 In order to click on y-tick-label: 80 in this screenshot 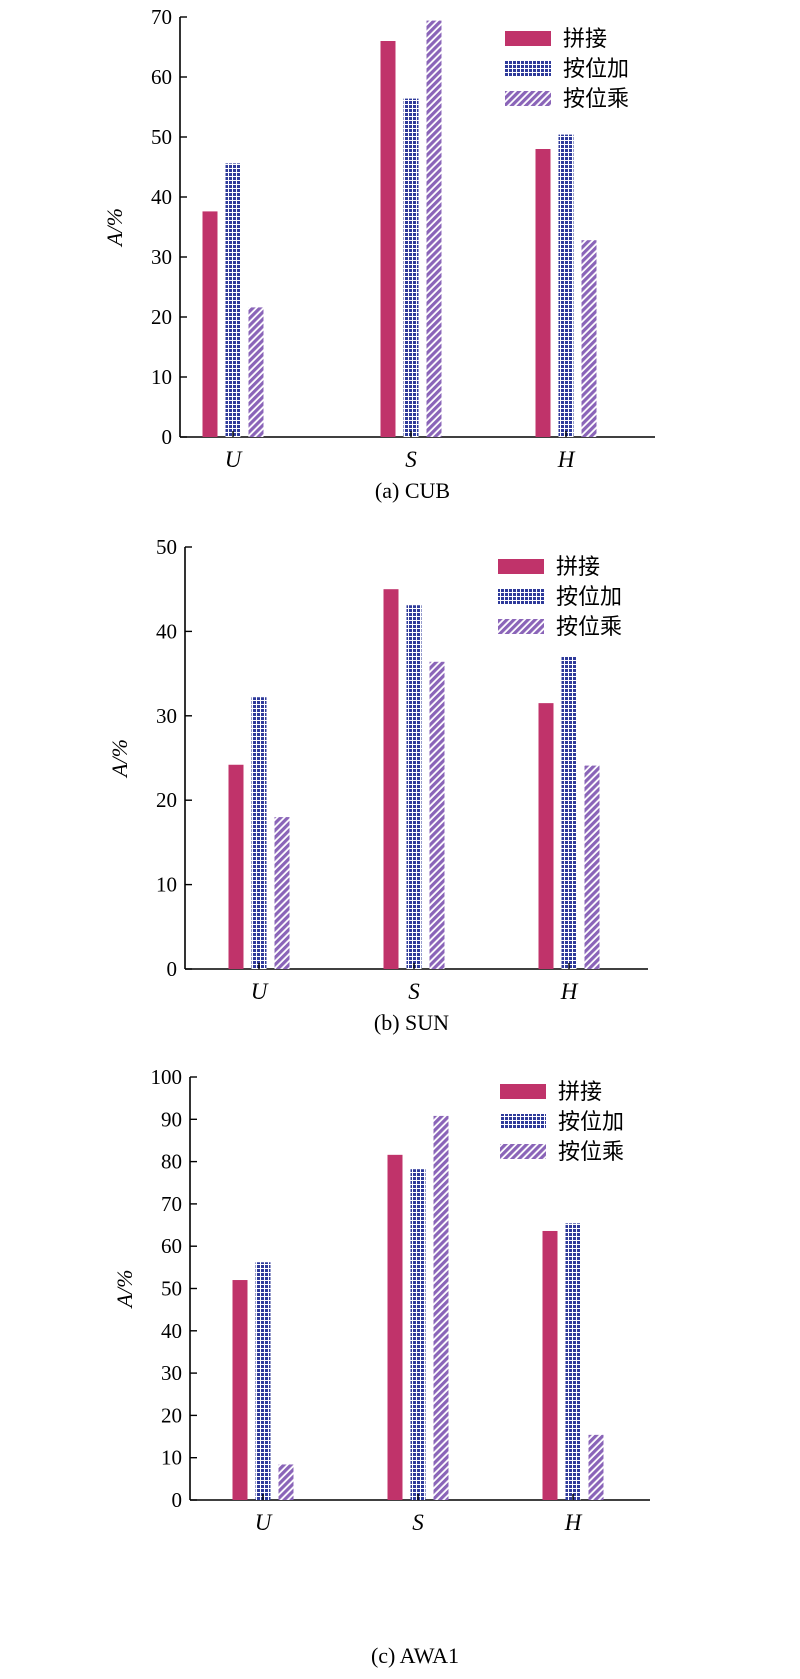, I will do `click(171, 1162)`.